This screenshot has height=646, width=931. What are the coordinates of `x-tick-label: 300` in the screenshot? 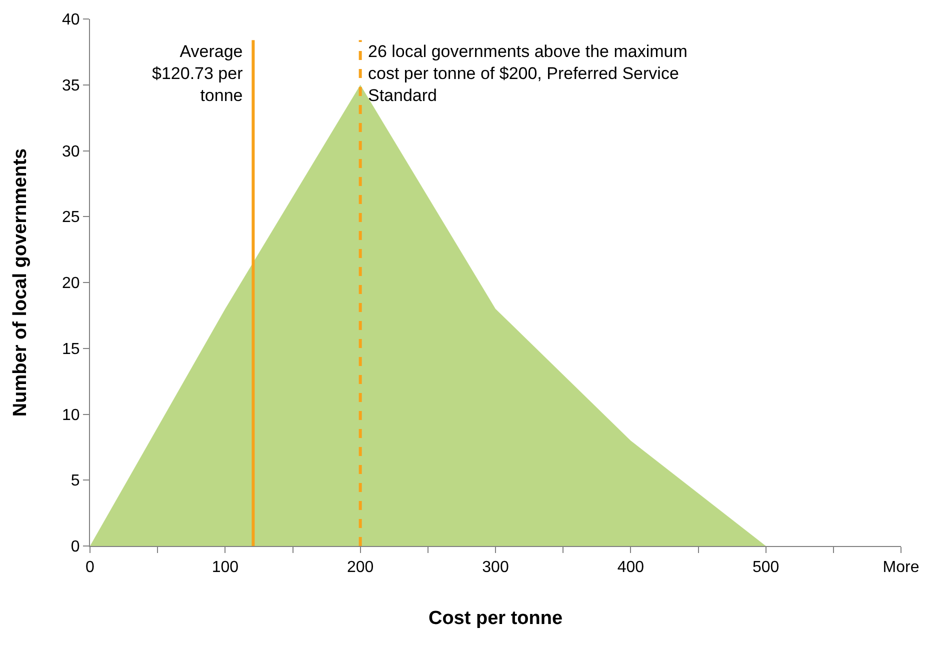 It's located at (495, 567).